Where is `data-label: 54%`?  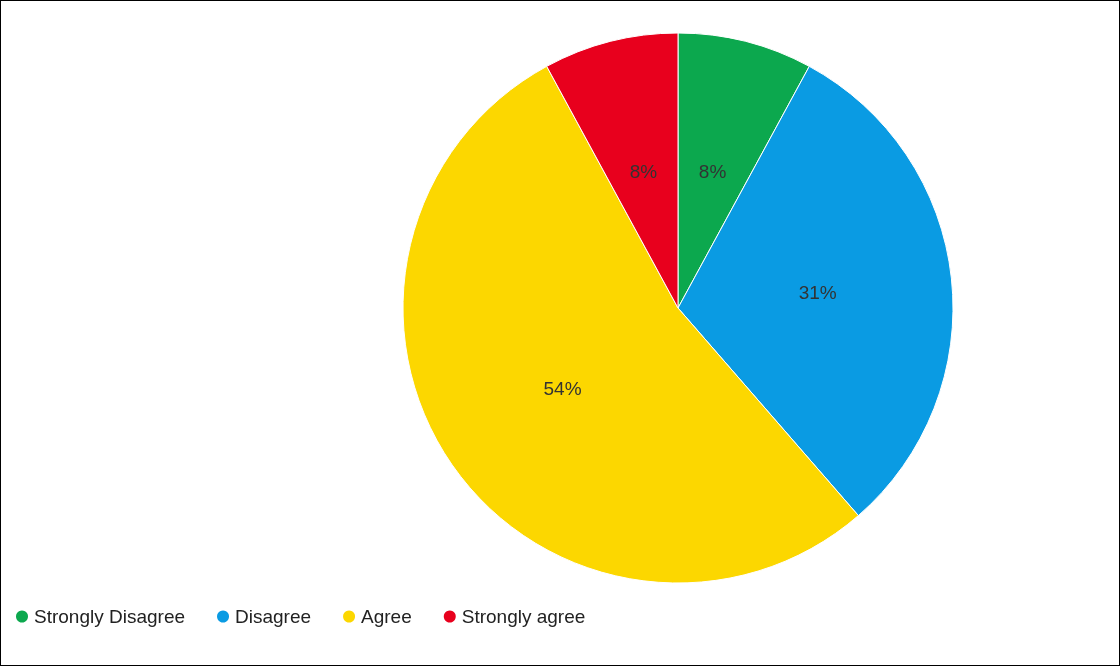
data-label: 54% is located at coordinates (562, 388).